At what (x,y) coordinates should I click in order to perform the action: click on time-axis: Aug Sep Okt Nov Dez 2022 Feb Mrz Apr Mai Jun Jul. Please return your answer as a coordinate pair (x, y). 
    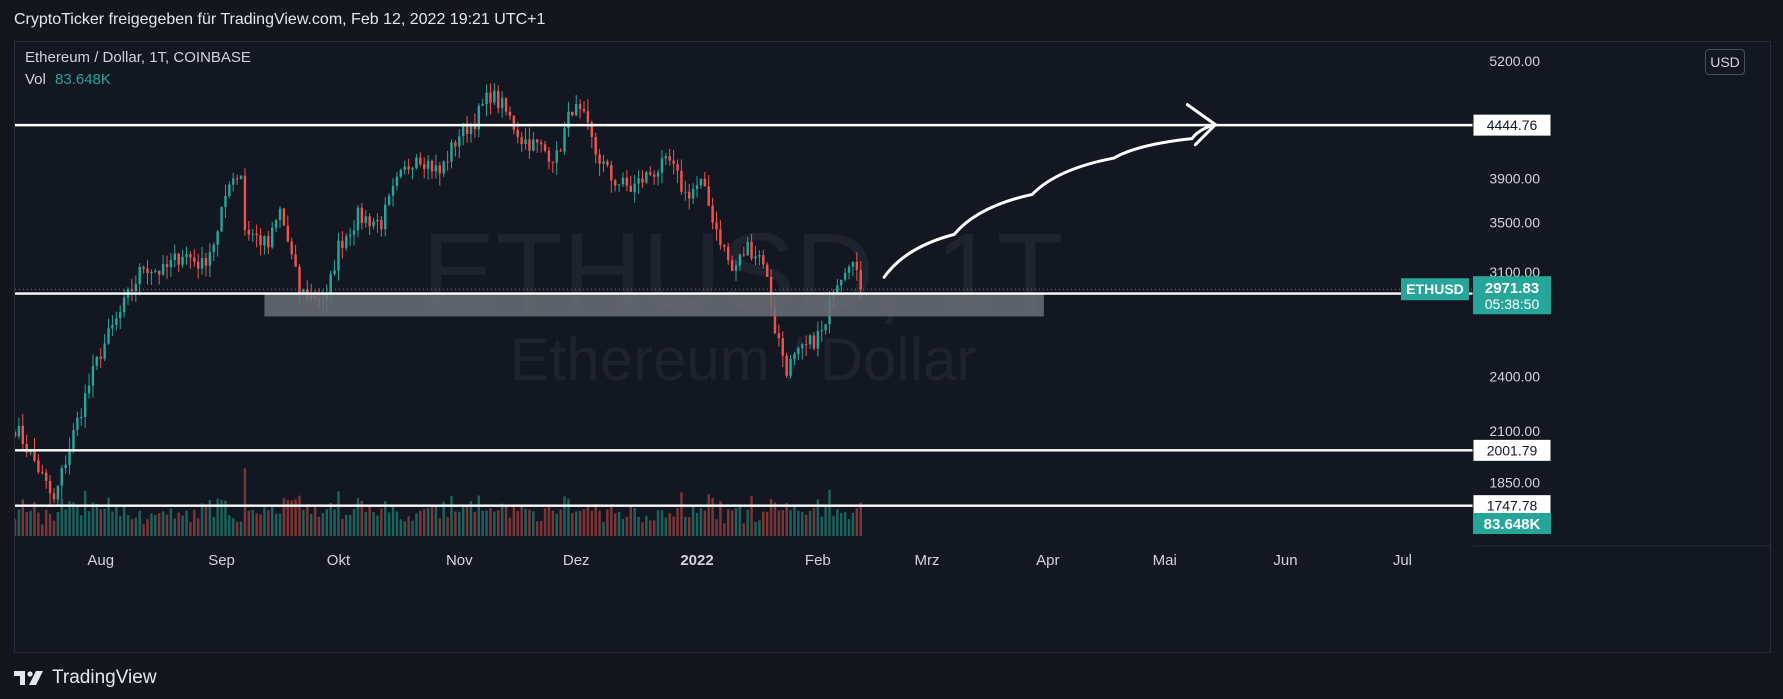
    Looking at the image, I should click on (892, 557).